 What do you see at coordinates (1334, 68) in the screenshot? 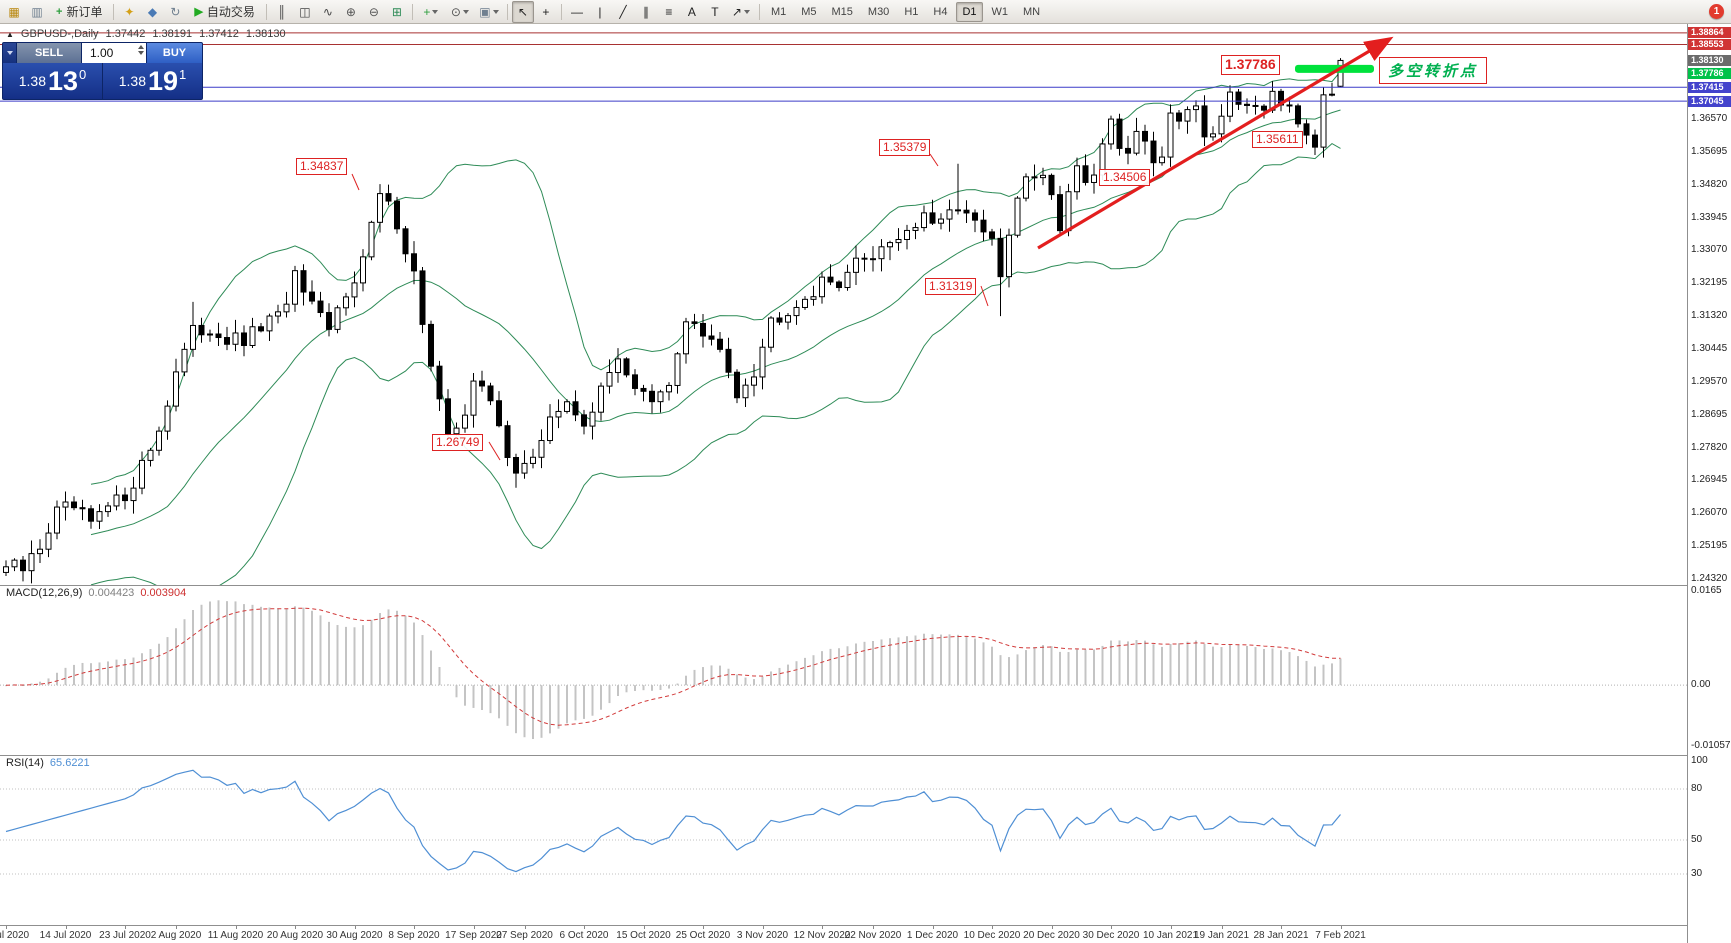
I see `green-highlight-zone` at bounding box center [1334, 68].